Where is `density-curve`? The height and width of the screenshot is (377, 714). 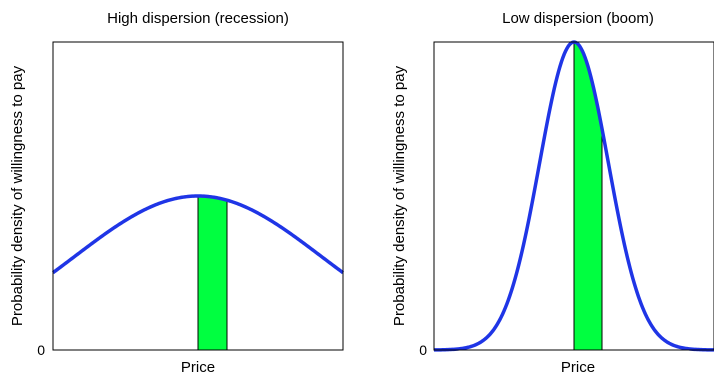 density-curve is located at coordinates (198, 234).